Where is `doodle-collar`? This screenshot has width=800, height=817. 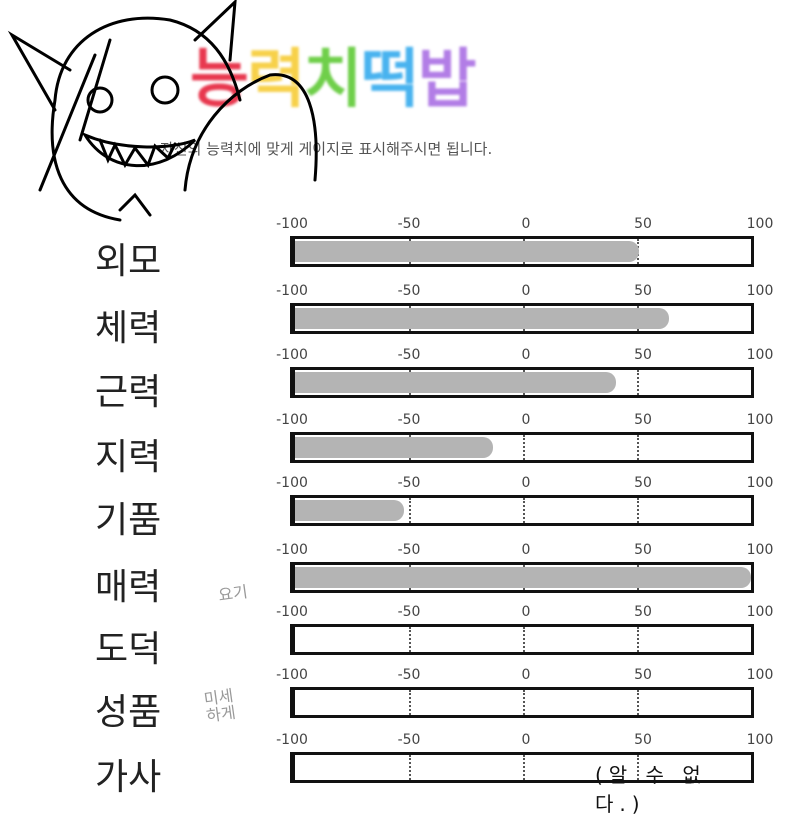 doodle-collar is located at coordinates (135, 204).